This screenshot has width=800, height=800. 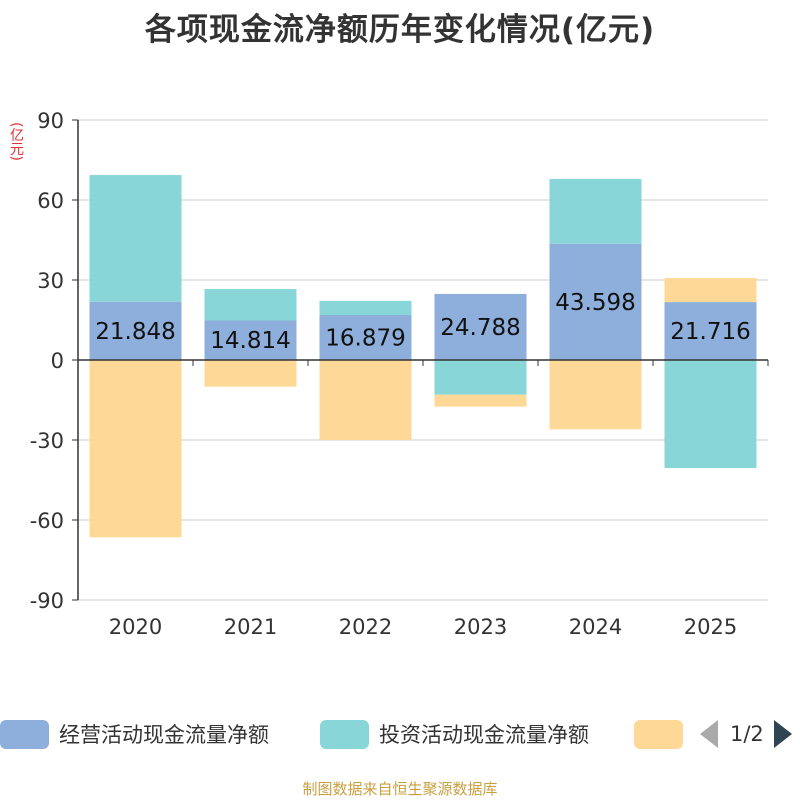 What do you see at coordinates (709, 734) in the screenshot?
I see `chevron-left-icon` at bounding box center [709, 734].